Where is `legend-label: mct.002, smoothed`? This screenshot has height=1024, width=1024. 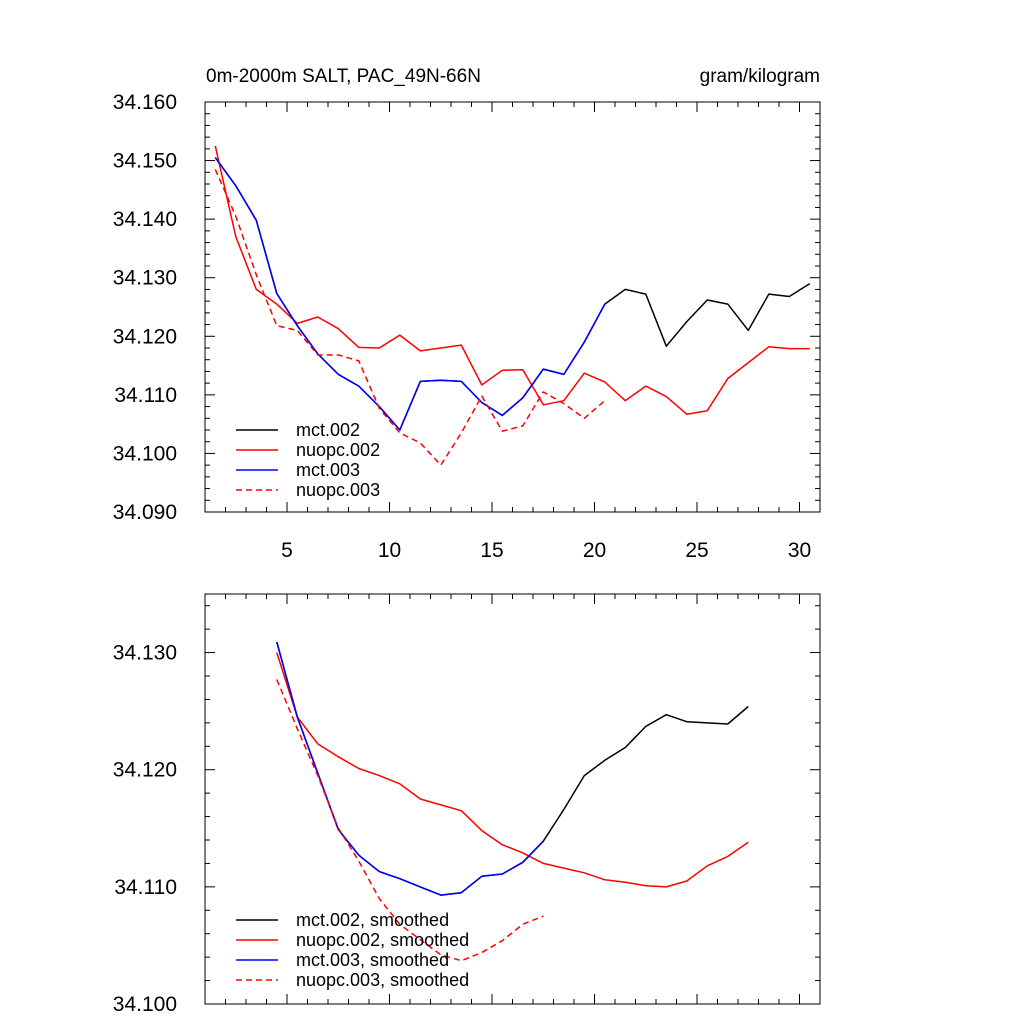 legend-label: mct.002, smoothed is located at coordinates (372, 920).